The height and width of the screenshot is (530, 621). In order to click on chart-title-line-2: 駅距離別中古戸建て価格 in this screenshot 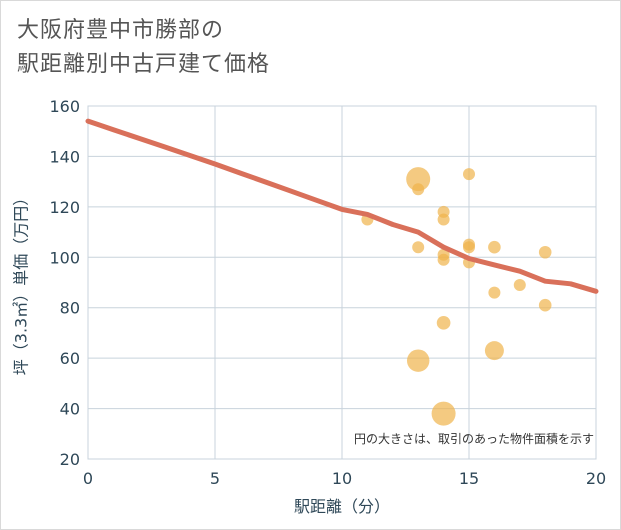, I will do `click(144, 64)`.